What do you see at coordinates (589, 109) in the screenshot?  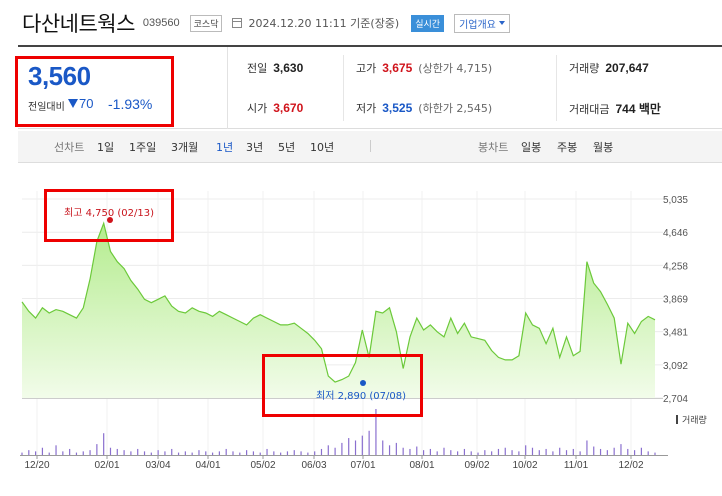 I see `stat-label: 거래대금` at bounding box center [589, 109].